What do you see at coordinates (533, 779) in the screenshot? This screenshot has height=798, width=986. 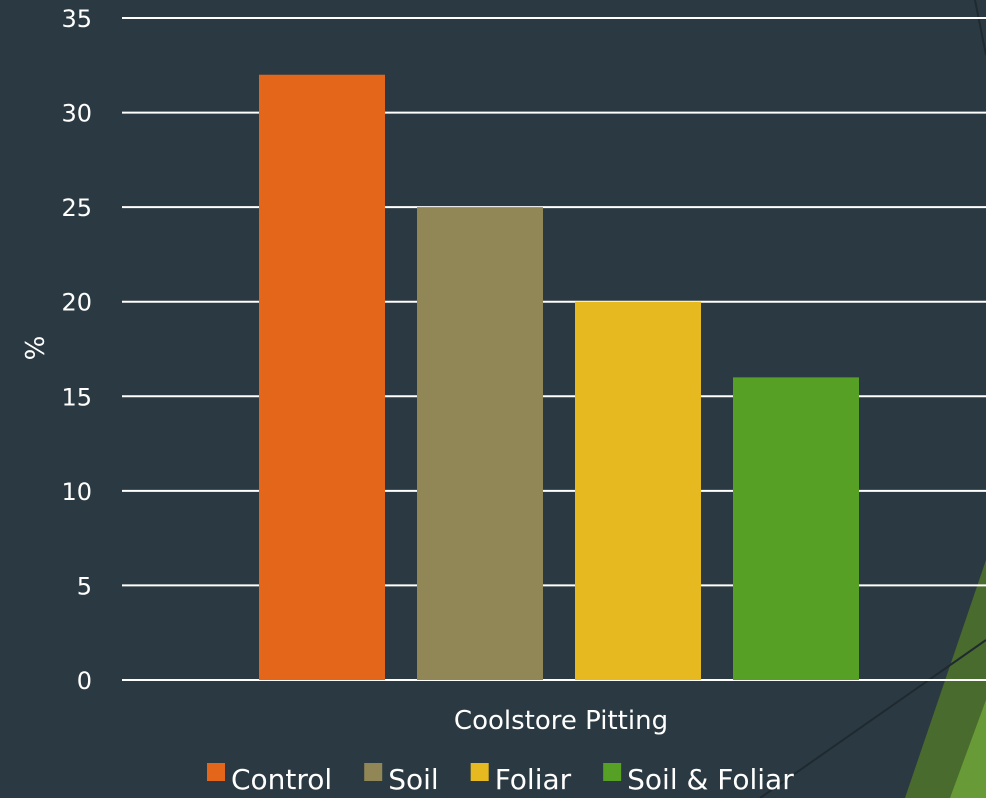 I see `legend-label: Foliar` at bounding box center [533, 779].